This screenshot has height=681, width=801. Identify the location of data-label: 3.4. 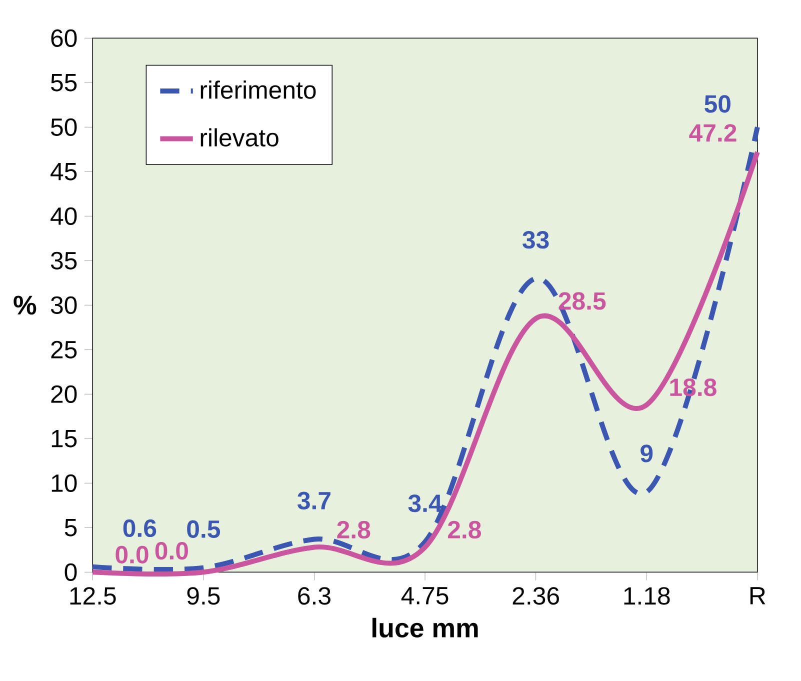
(425, 503).